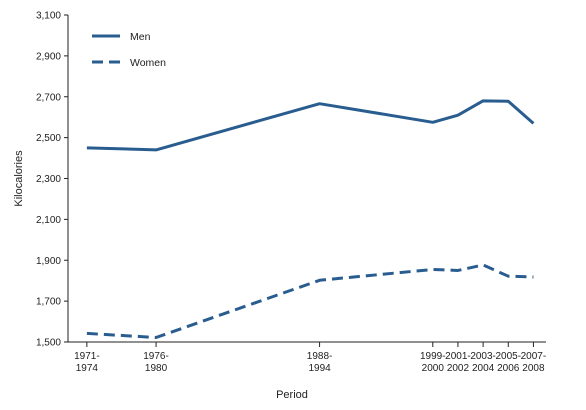 The image size is (586, 410). What do you see at coordinates (310, 301) in the screenshot?
I see `series-line-women` at bounding box center [310, 301].